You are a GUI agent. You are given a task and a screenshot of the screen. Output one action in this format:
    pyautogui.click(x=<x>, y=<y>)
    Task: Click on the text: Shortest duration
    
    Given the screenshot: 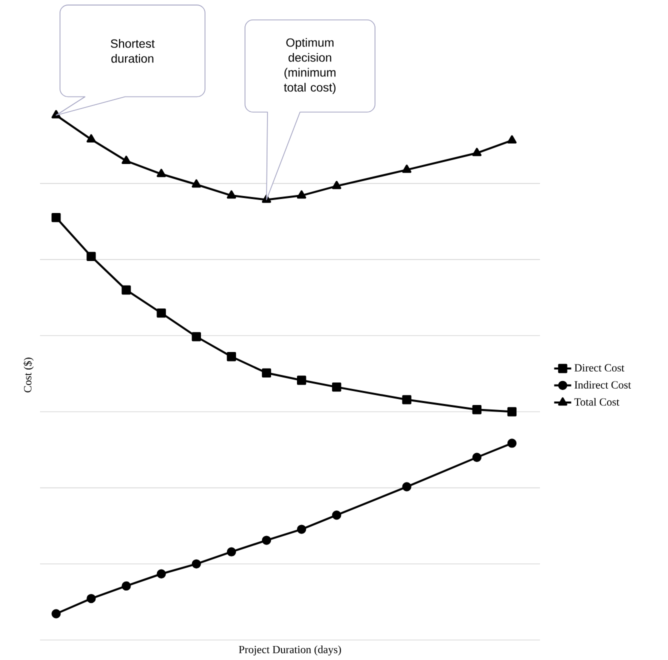 What is the action you would take?
    pyautogui.click(x=132, y=51)
    